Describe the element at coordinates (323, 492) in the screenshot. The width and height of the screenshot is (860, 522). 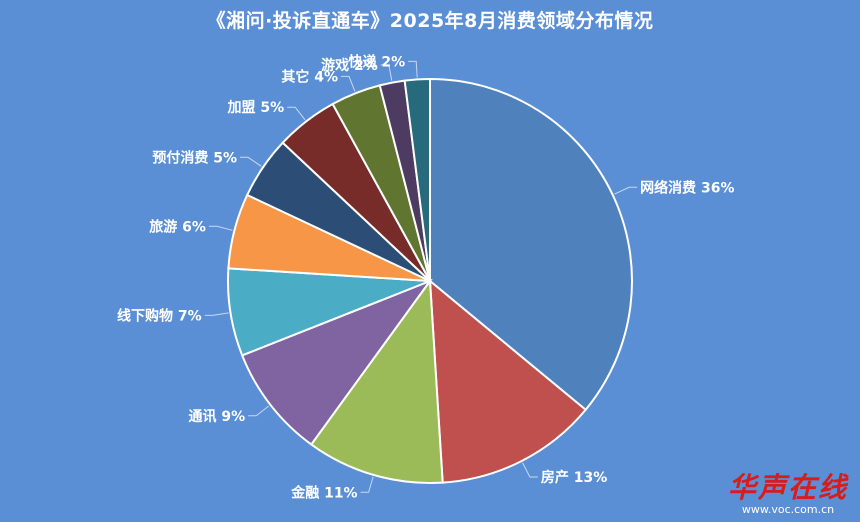
I see `slice-label-3: 金融 11%` at that location.